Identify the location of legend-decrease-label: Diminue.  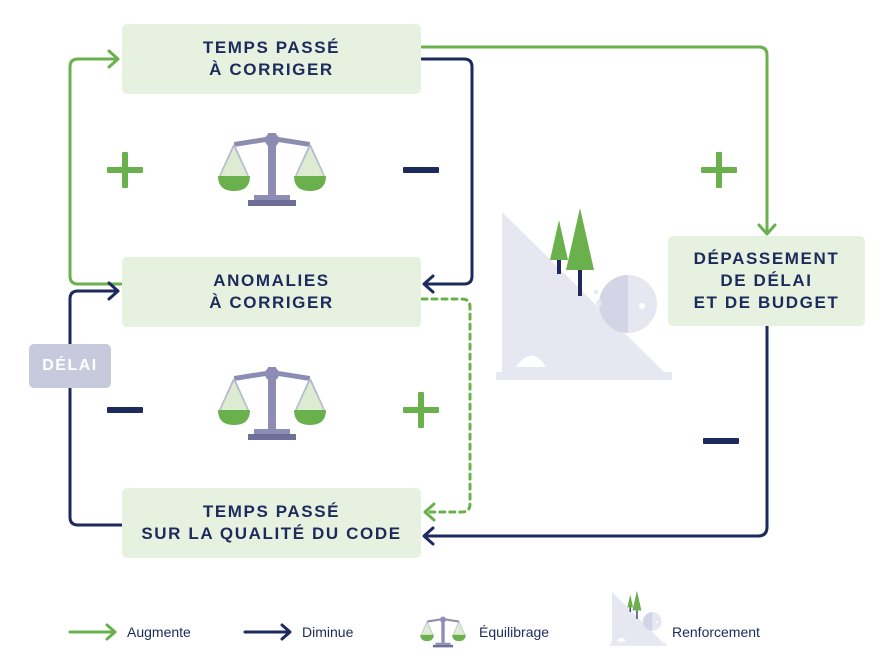
(328, 632).